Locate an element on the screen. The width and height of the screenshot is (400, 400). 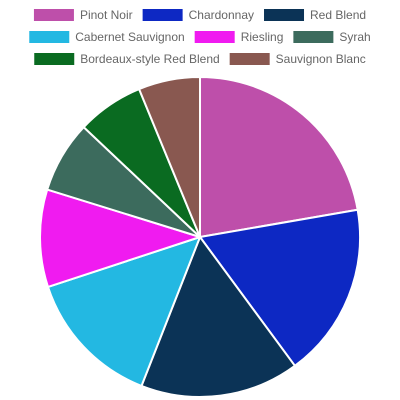
legend-item-cabernet-sauvignon: Cabernet Sauvignon is located at coordinates (107, 37).